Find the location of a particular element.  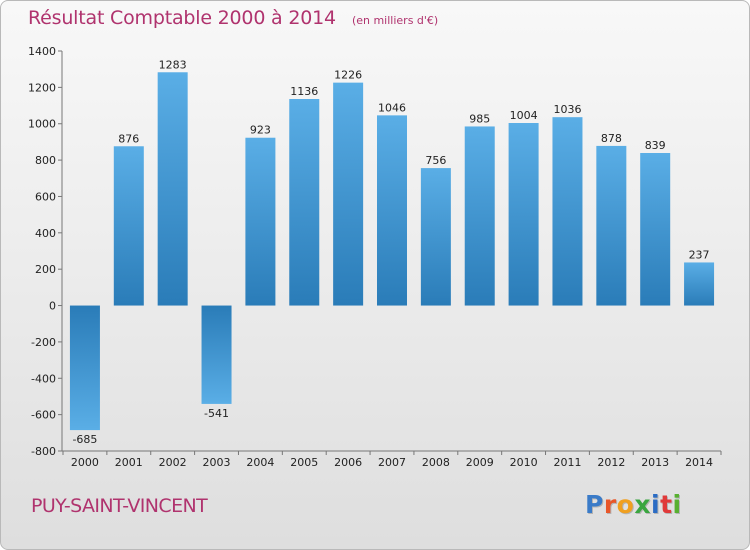

x-tick-label: 2000 is located at coordinates (85, 462).